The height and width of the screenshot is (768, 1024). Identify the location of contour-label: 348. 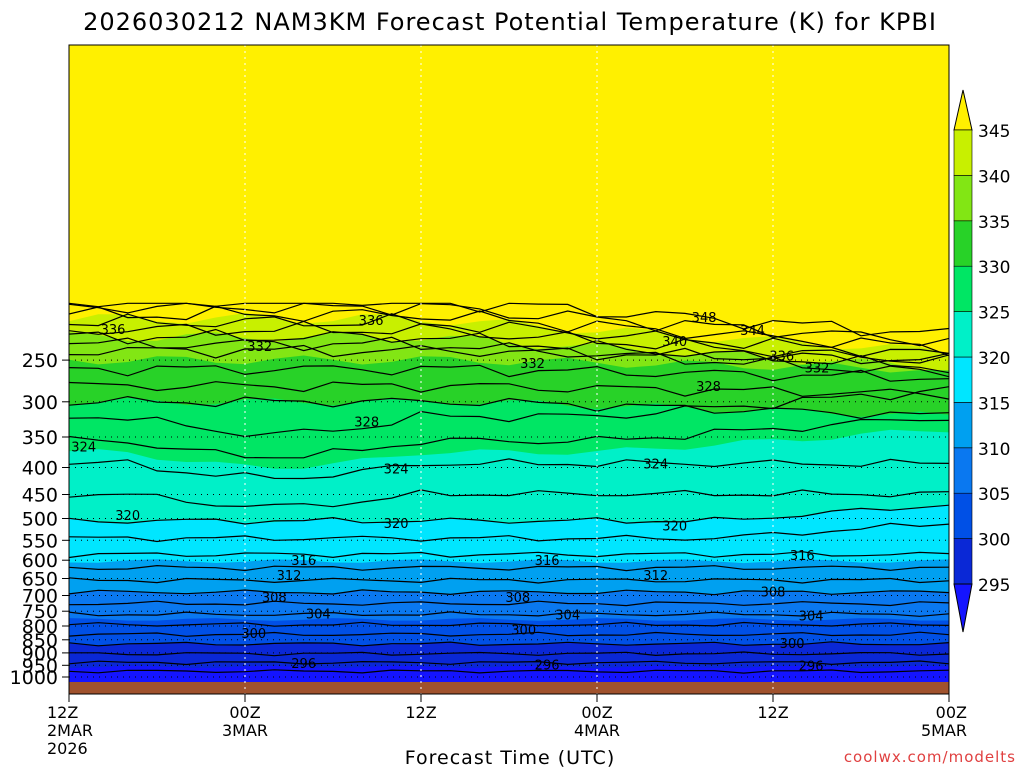
(704, 318).